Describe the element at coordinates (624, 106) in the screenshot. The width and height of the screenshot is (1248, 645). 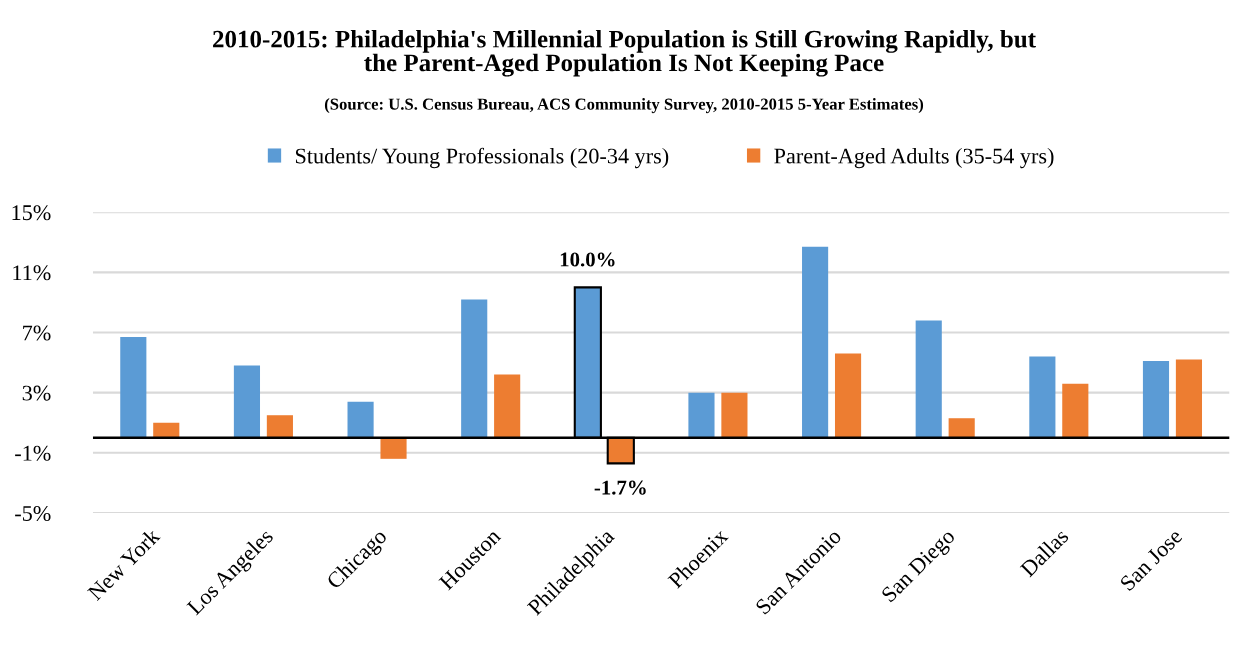
I see `chart-subtitle: (Source: U.S. Census Bureau, ACS Community Survey, 2010-2015 5-Year Estimates)` at that location.